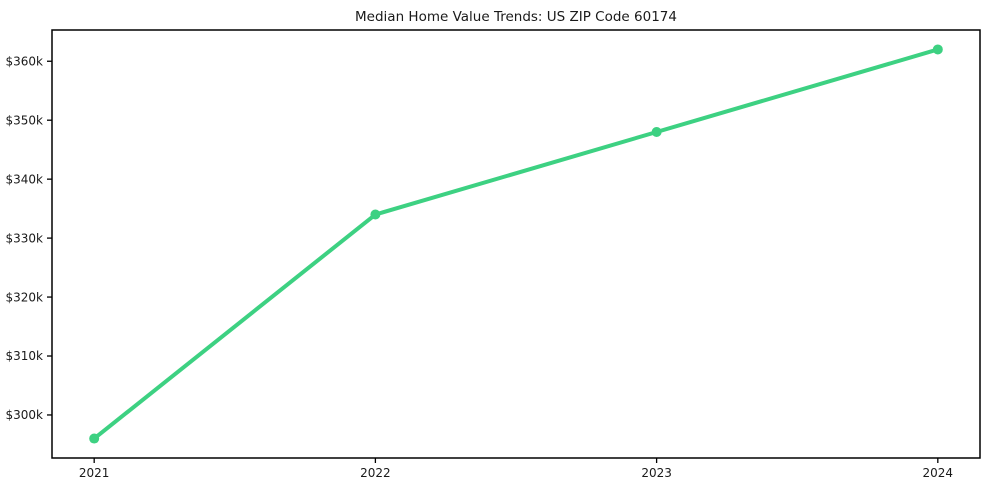 This screenshot has width=990, height=490. I want to click on data-point-2024, so click(937, 49).